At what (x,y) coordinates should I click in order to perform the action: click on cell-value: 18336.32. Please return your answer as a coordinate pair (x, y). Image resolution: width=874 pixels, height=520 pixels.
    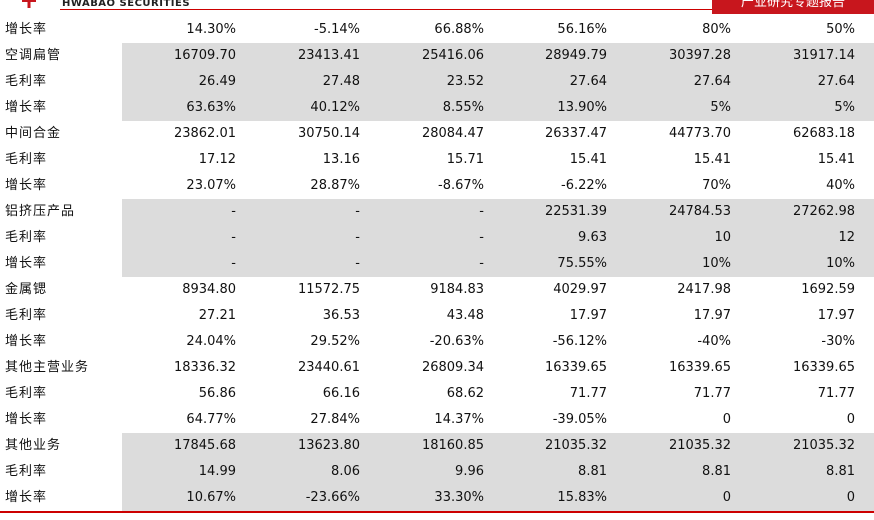
    Looking at the image, I should click on (204, 367).